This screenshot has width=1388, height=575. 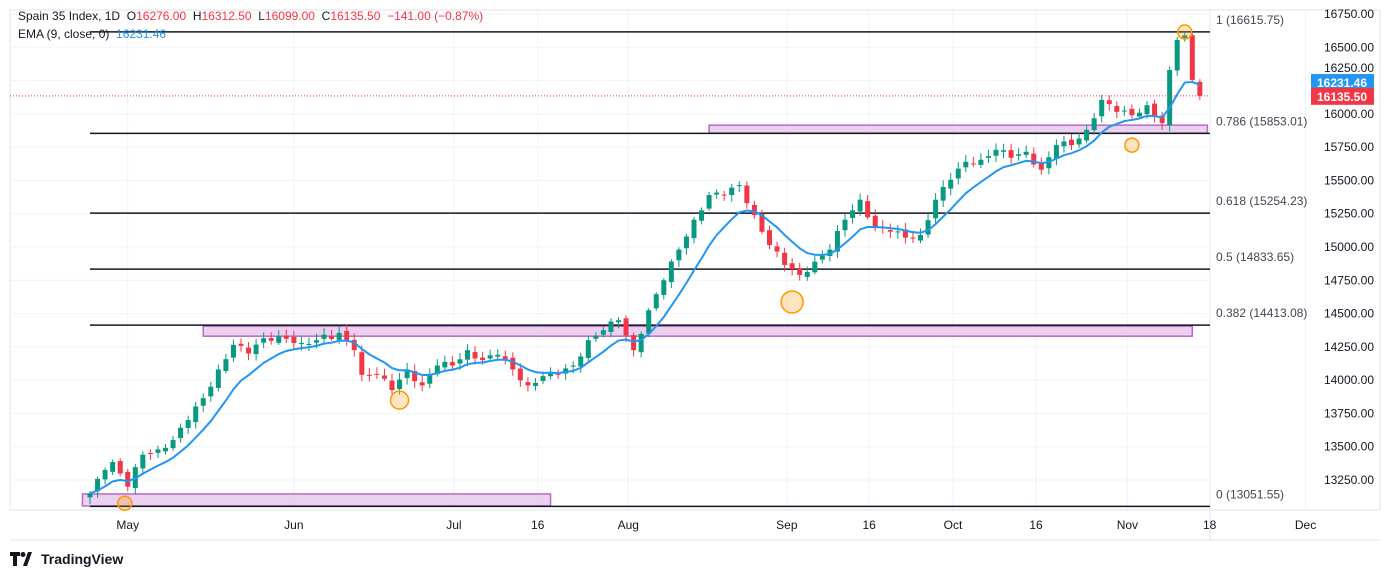 What do you see at coordinates (1349, 214) in the screenshot?
I see `y-tick-label: 15250.00` at bounding box center [1349, 214].